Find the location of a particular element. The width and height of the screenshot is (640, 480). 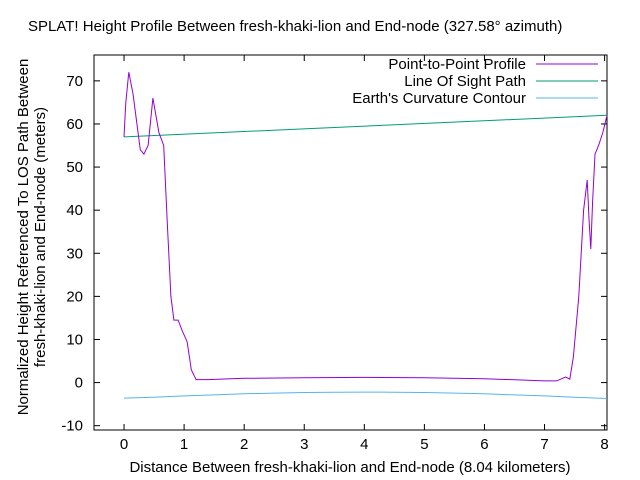

legend-profile: Point-to-Point Profile is located at coordinates (493, 64).